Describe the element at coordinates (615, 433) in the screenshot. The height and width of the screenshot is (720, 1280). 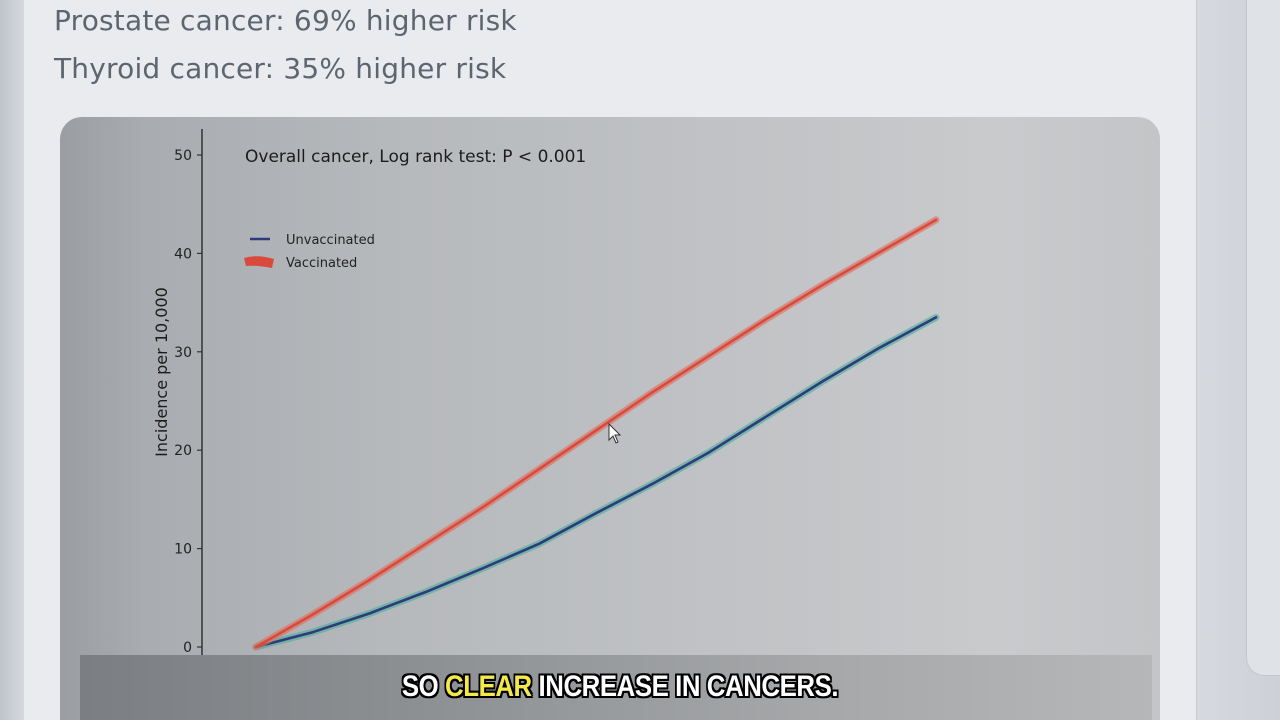
I see `mouse-cursor-icon` at that location.